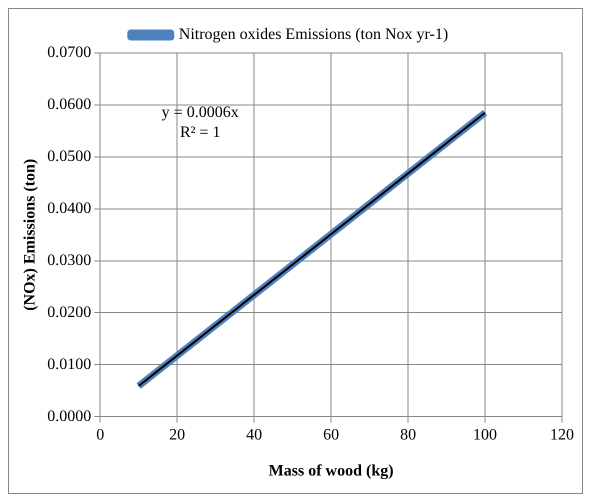 This screenshot has width=593, height=504. What do you see at coordinates (331, 435) in the screenshot?
I see `x-tick-label: 60` at bounding box center [331, 435].